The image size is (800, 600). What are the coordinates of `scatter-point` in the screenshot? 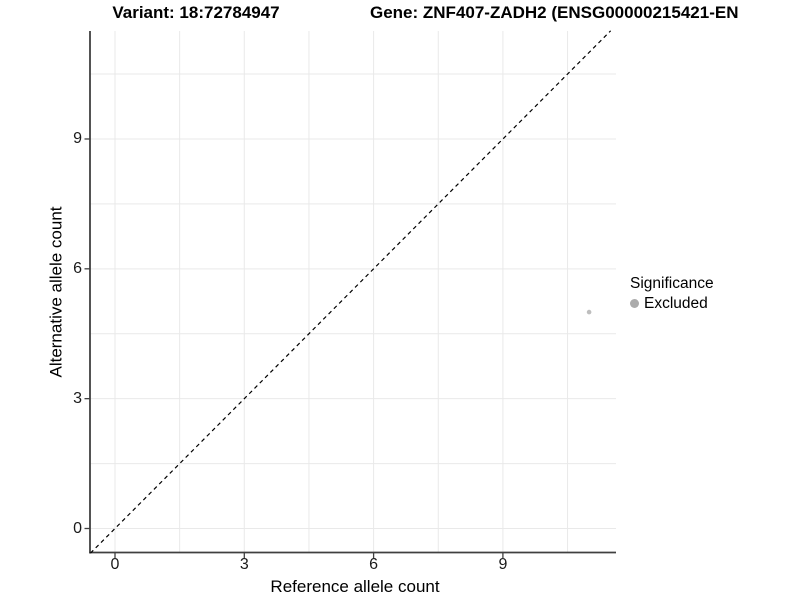 It's located at (589, 312).